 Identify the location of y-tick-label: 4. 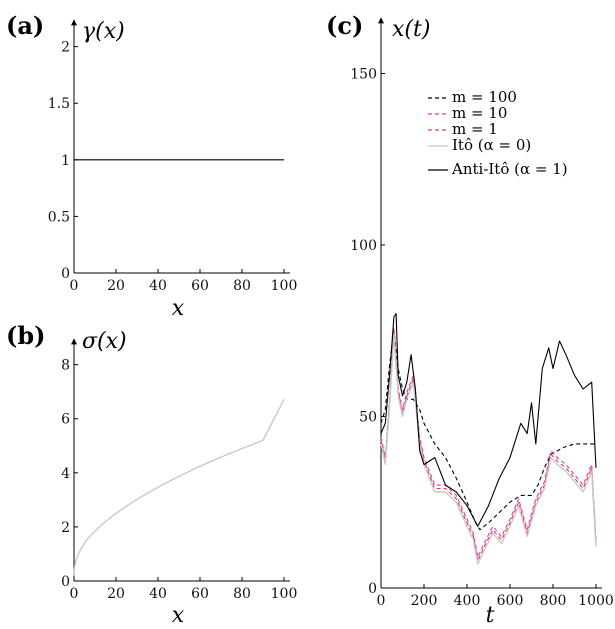
(65, 474).